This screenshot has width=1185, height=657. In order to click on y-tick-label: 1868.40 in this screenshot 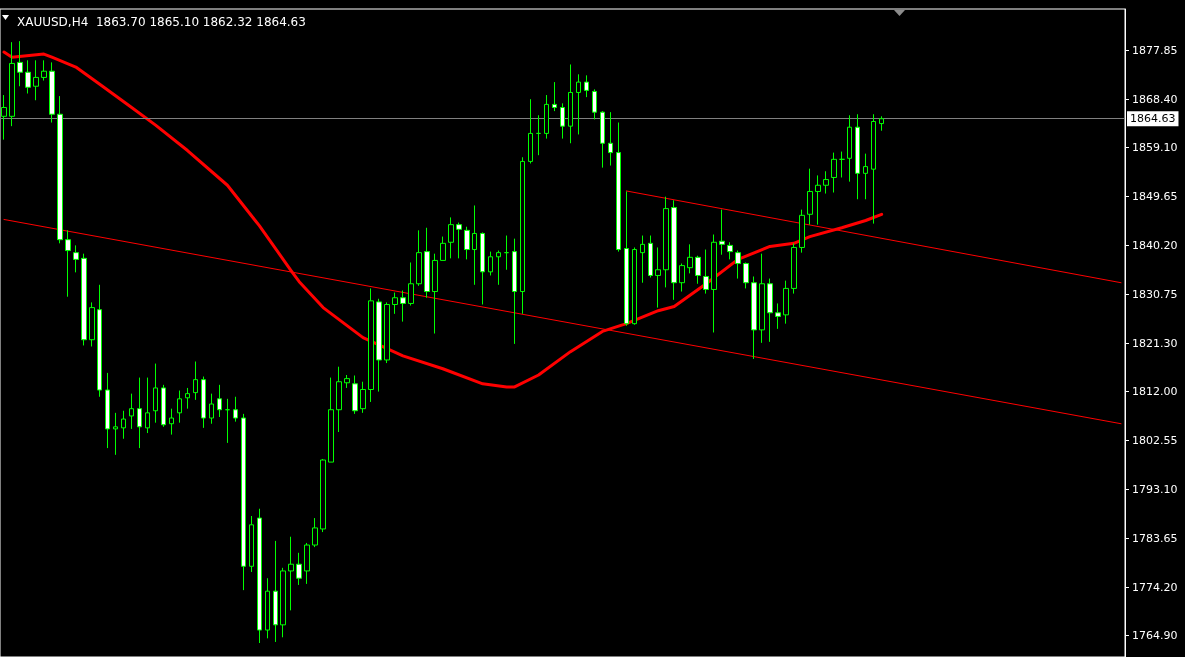, I will do `click(1155, 99)`.